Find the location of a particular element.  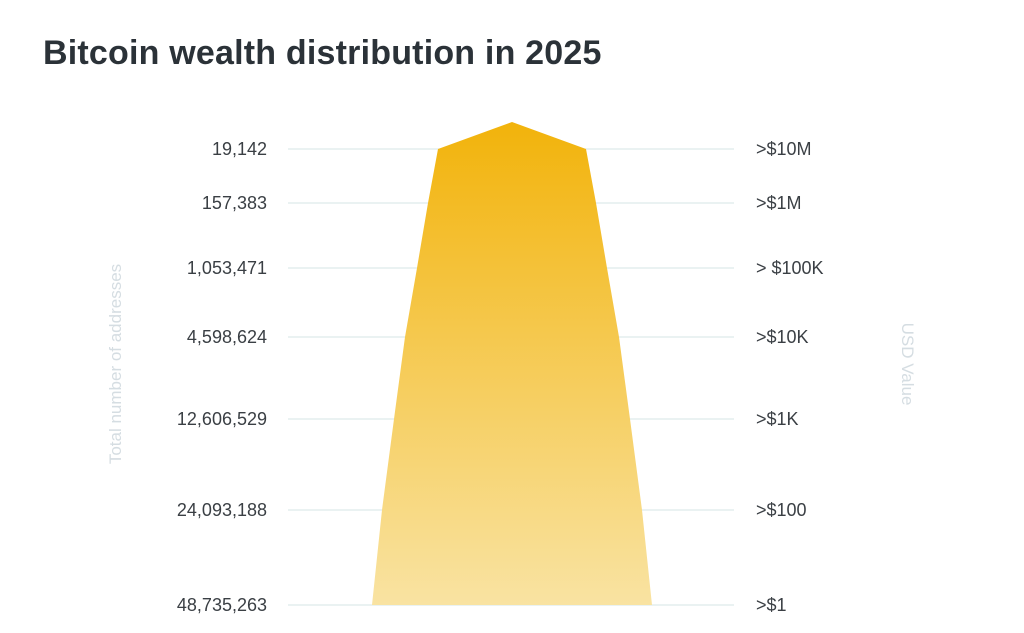

address-count-label: 12,606,529 is located at coordinates (222, 419).